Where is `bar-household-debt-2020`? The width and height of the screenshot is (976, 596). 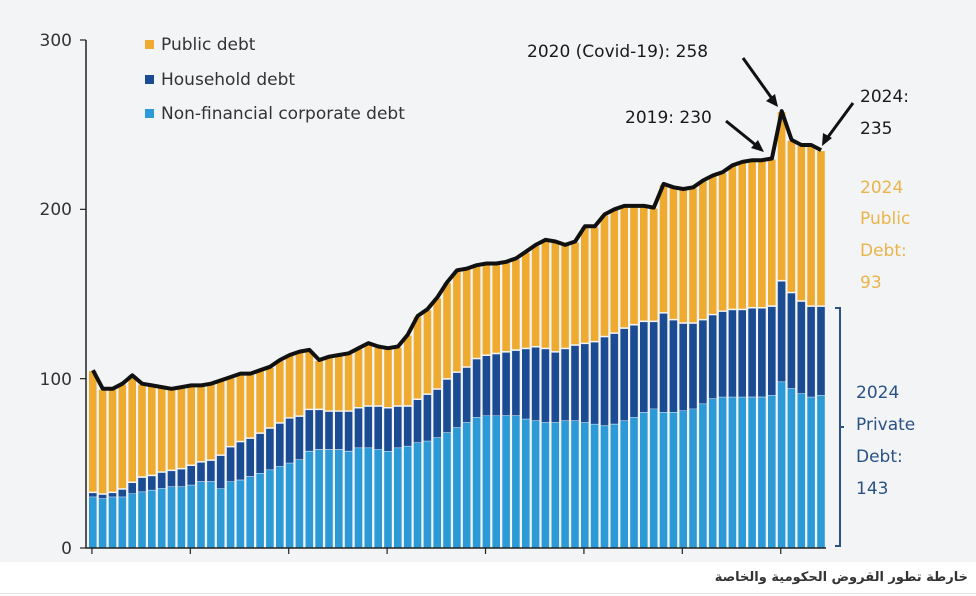 bar-household-debt-2020 is located at coordinates (781, 331).